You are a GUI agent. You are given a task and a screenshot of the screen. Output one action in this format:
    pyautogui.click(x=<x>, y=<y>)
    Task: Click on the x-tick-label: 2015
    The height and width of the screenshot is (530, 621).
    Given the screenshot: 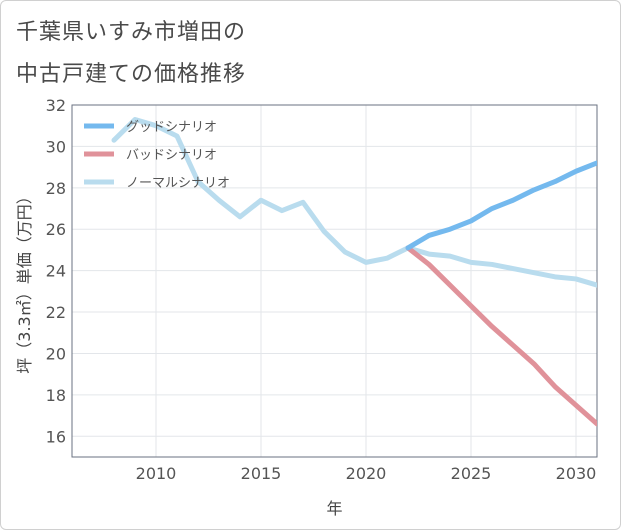 What is the action you would take?
    pyautogui.click(x=261, y=473)
    